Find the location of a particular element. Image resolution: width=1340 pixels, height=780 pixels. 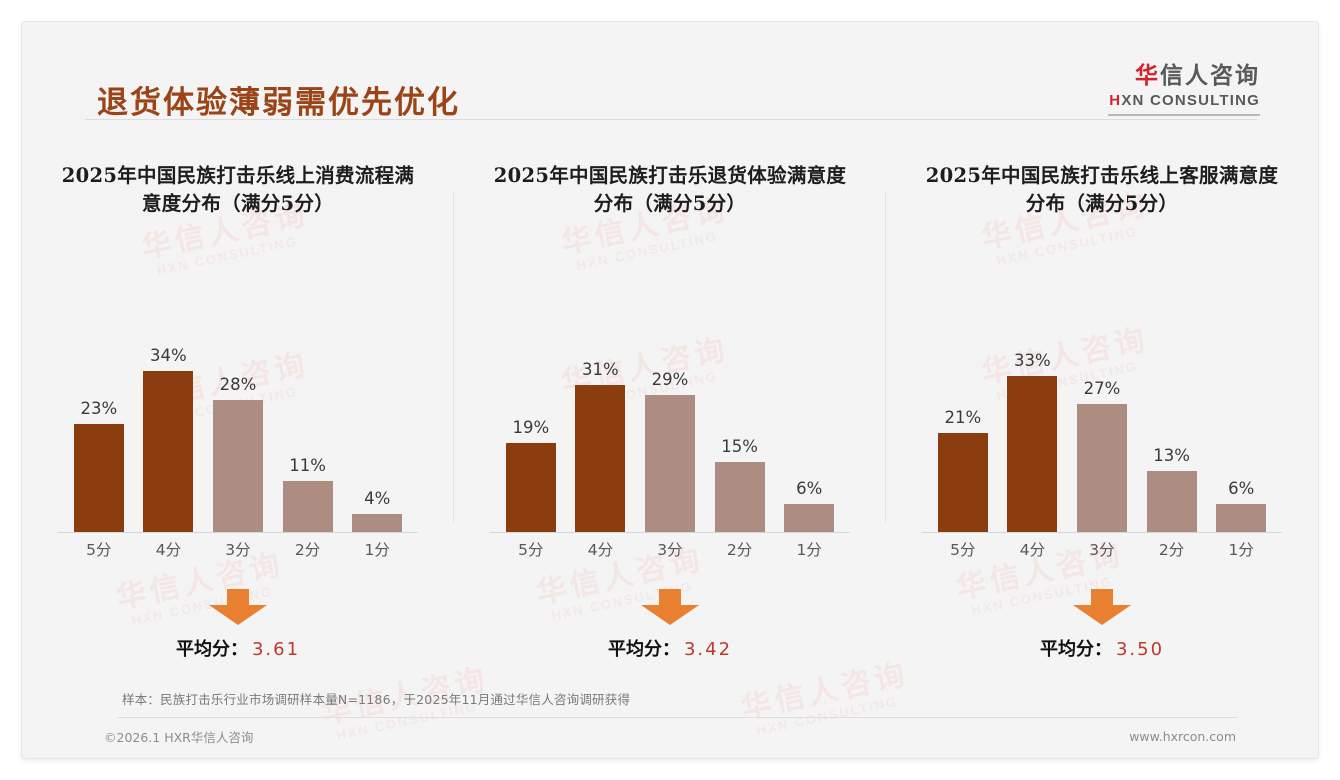

bar-group: 19% 31% 29% 15% 6% is located at coordinates (670, 414).